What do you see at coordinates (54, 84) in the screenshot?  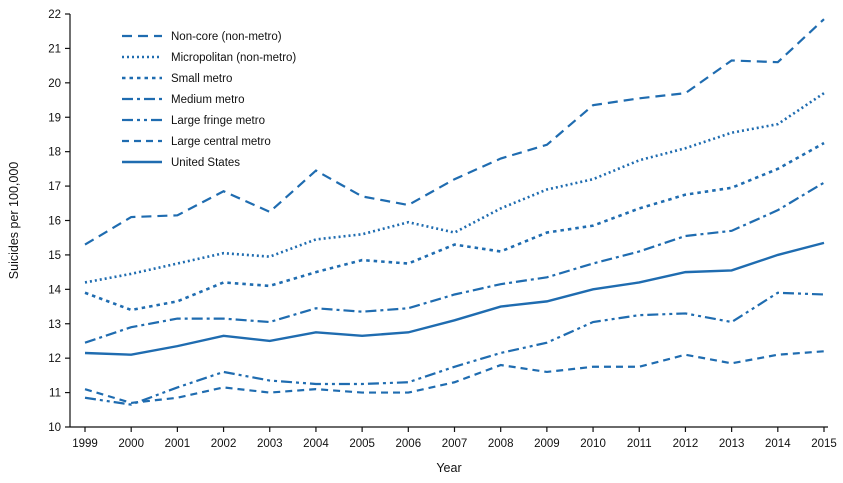 I see `y-axis-tick-label: 20` at bounding box center [54, 84].